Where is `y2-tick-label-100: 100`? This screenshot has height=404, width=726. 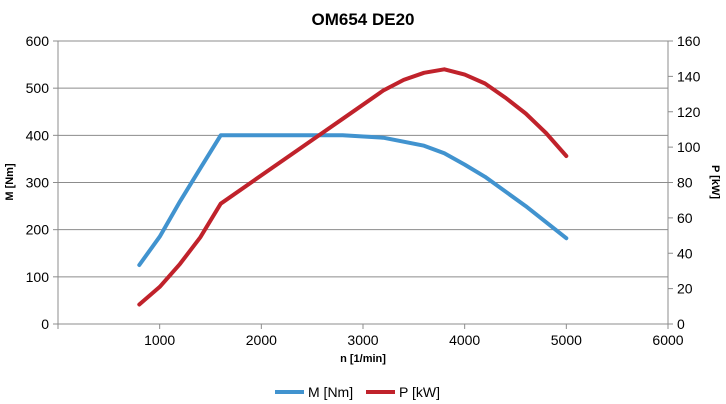
y2-tick-label-100: 100 is located at coordinates (689, 147).